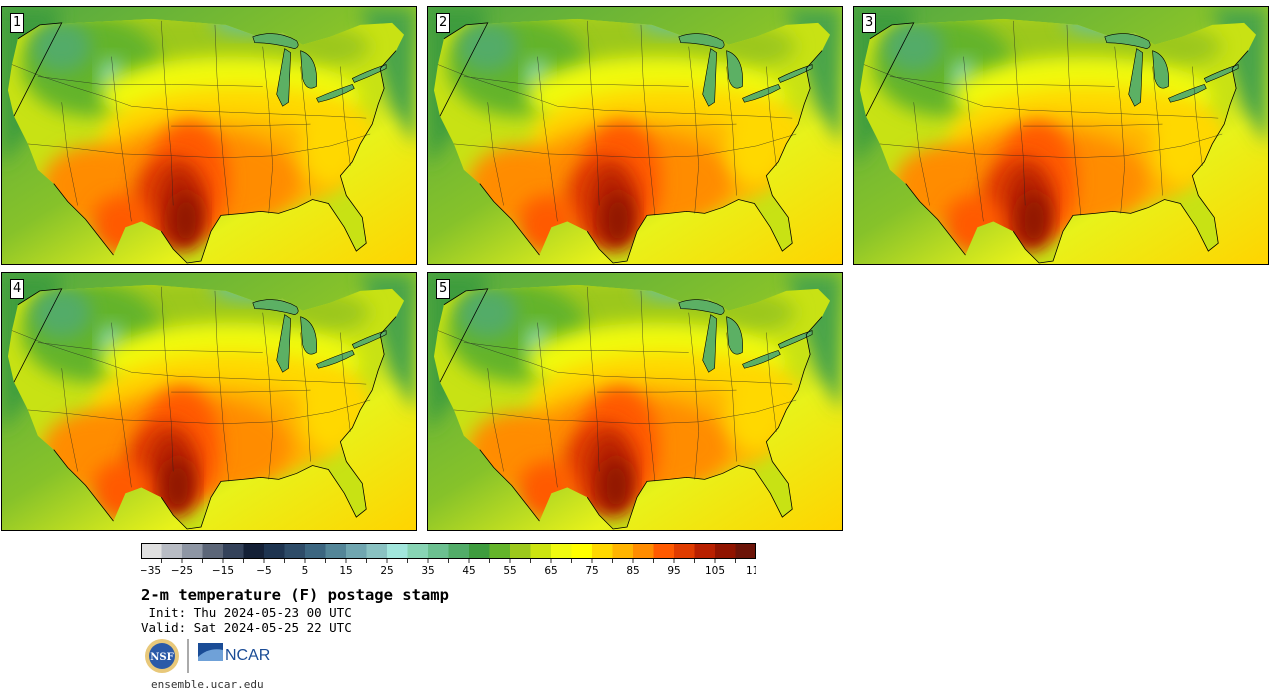  I want to click on chart-title: 2-m temperature (F) postage stamp, so click(295, 595).